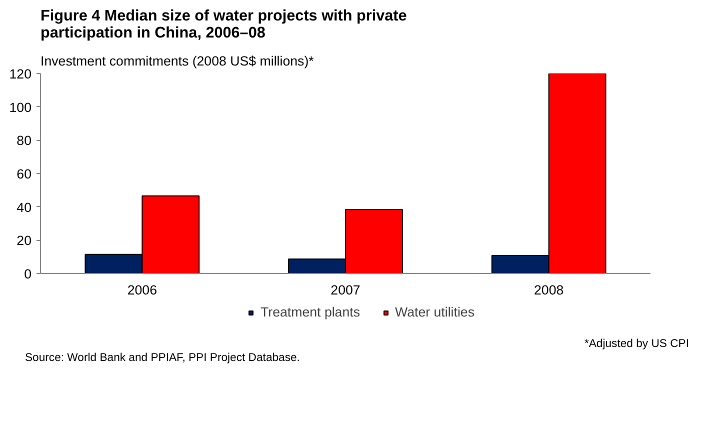 The image size is (706, 432). I want to click on y-tick-label: 20, so click(24, 240).